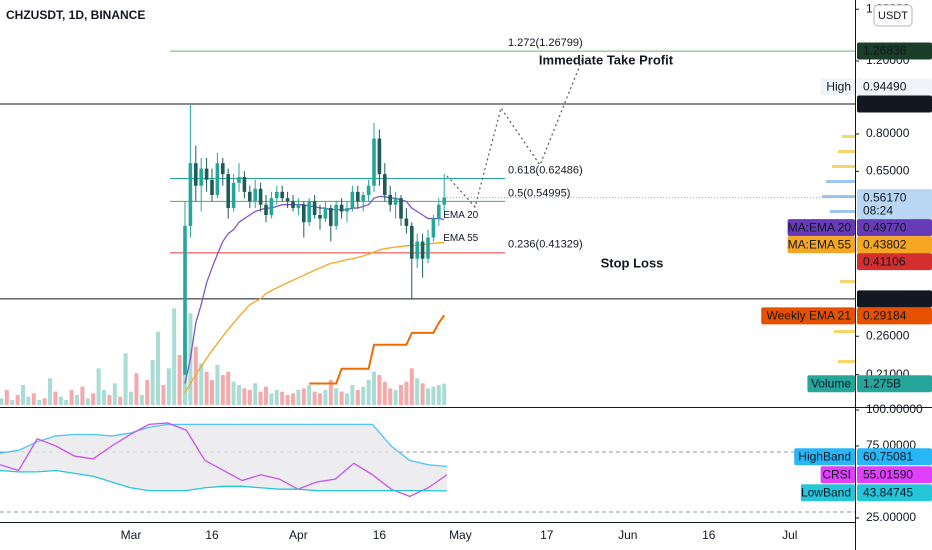 The height and width of the screenshot is (550, 932). What do you see at coordinates (891, 517) in the screenshot?
I see `osc-tick-label: 25.00000` at bounding box center [891, 517].